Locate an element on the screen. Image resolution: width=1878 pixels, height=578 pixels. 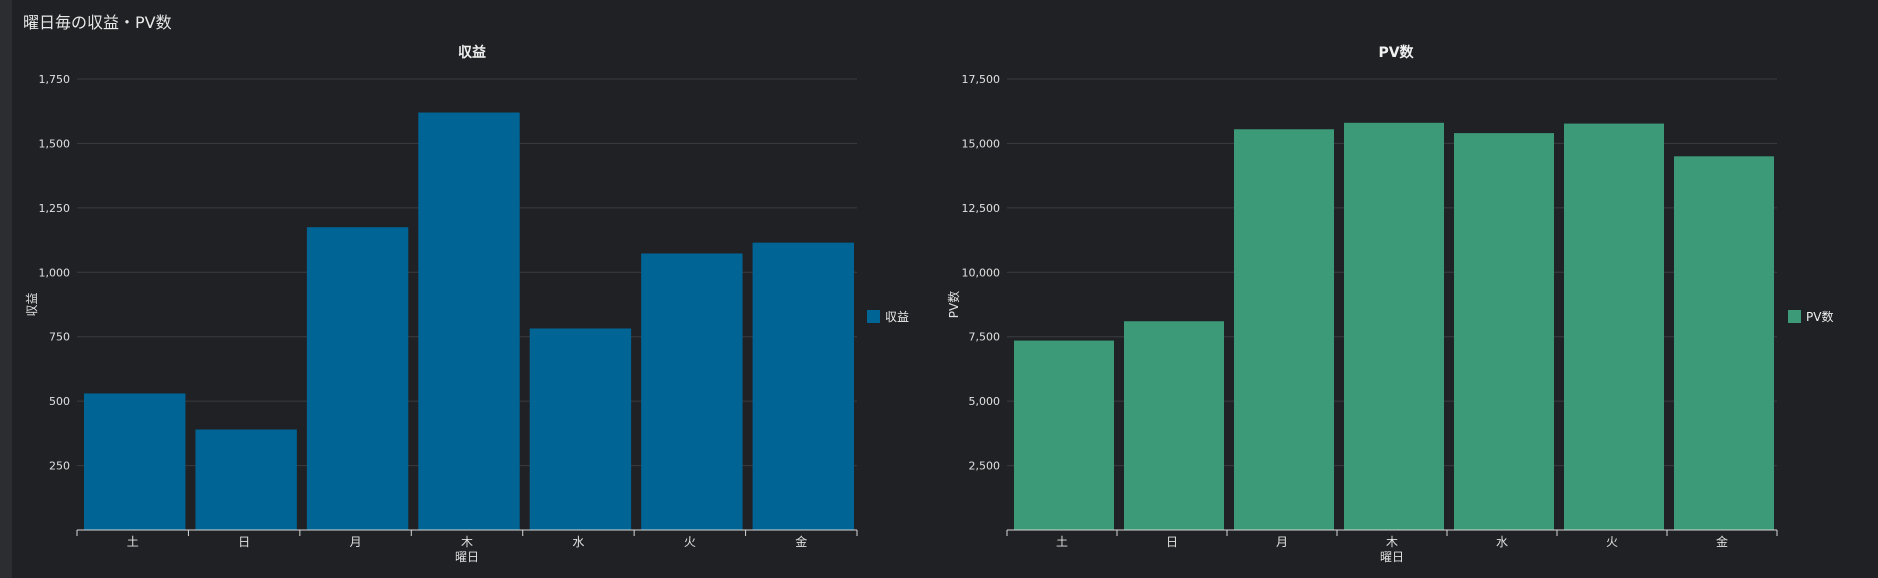
legend-label: 収益 is located at coordinates (897, 317).